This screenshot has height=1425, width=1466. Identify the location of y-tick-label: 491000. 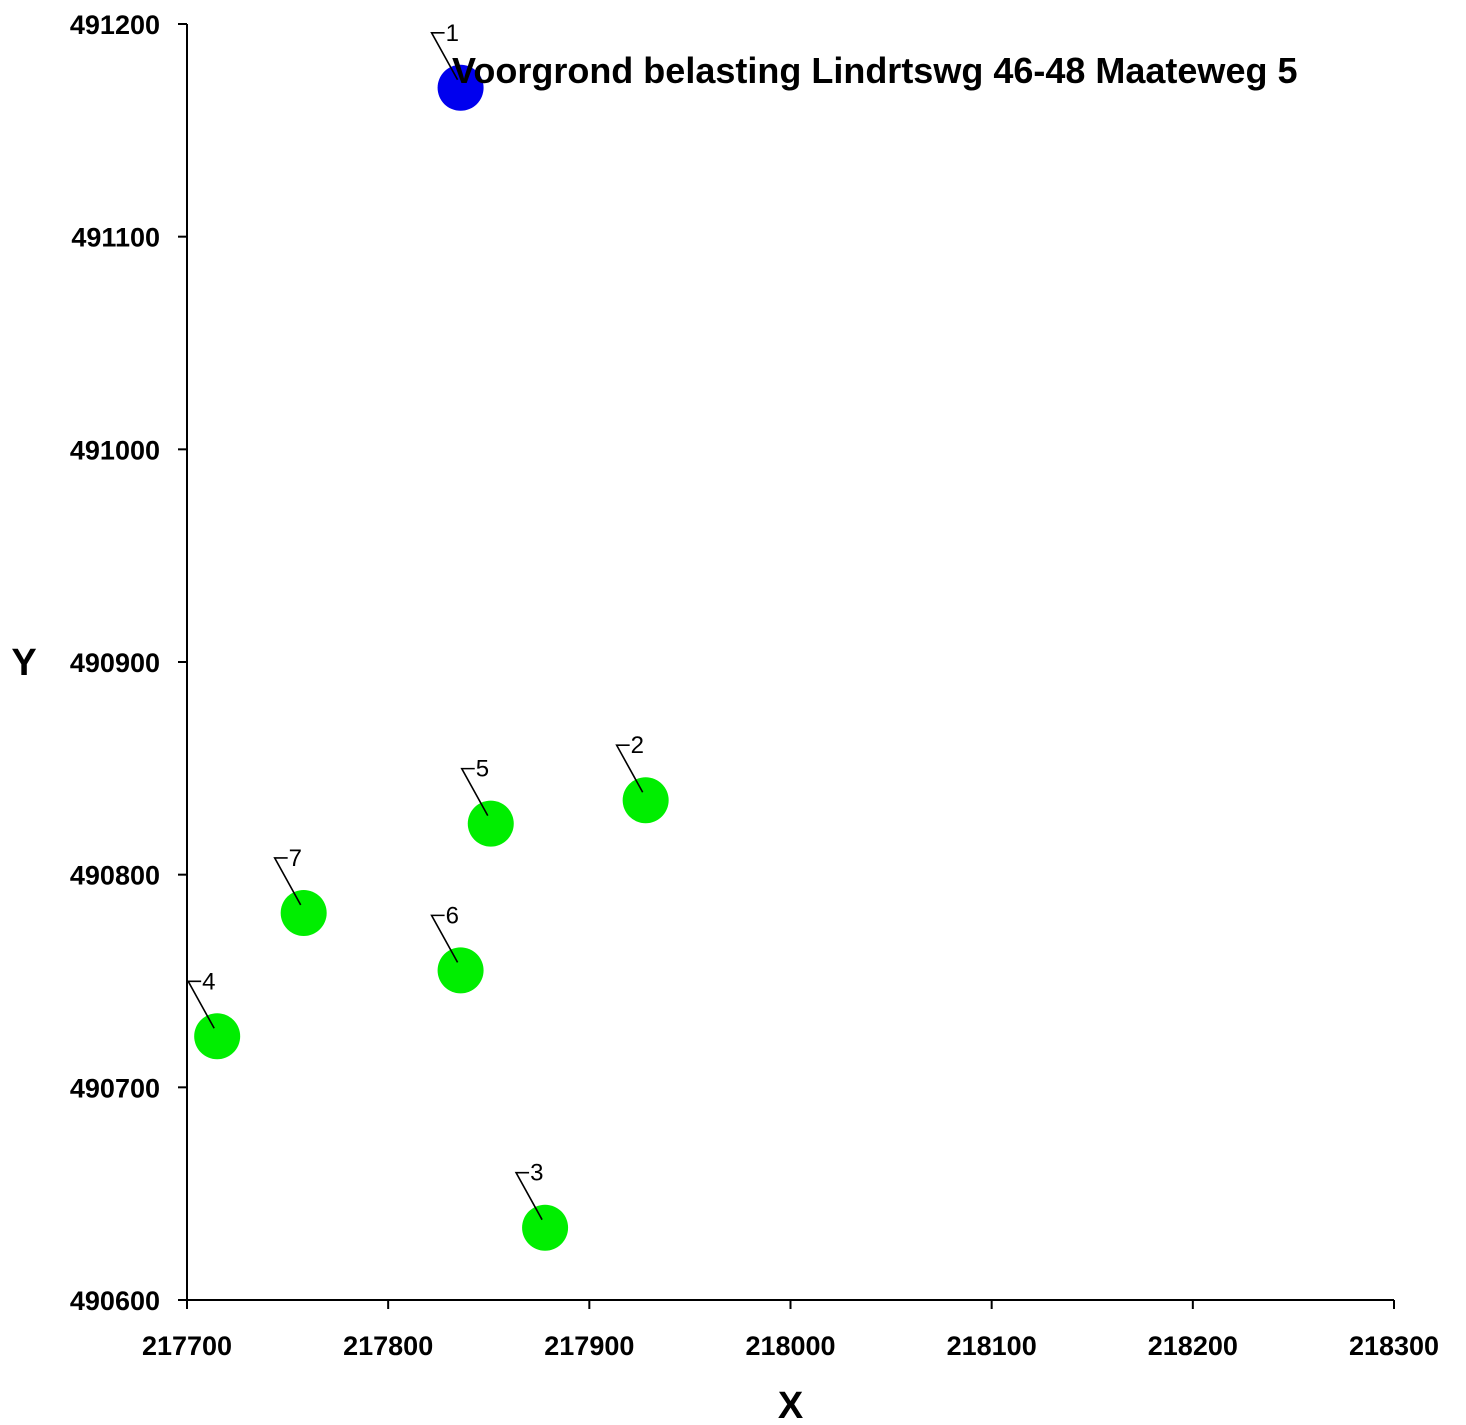
(115, 450).